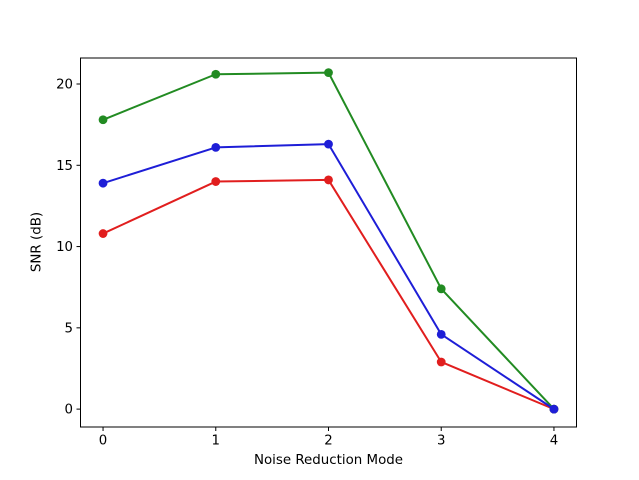 The height and width of the screenshot is (480, 639). I want to click on y-axis-label: SNR (dB), so click(37, 242).